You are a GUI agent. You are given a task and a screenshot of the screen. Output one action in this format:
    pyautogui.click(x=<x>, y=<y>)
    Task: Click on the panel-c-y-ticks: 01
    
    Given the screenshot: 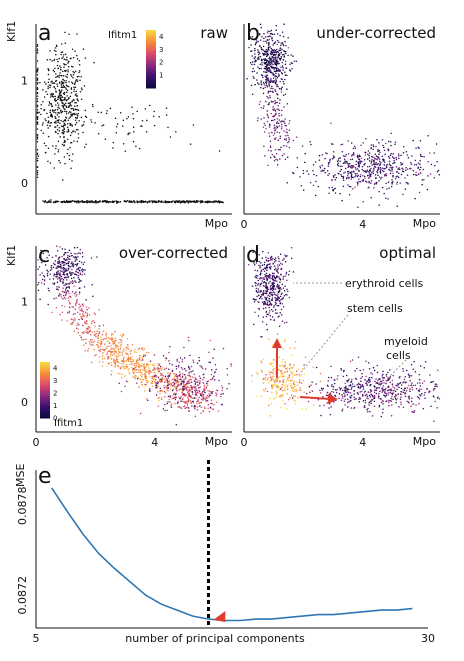 What is the action you would take?
    pyautogui.click(x=24, y=352)
    